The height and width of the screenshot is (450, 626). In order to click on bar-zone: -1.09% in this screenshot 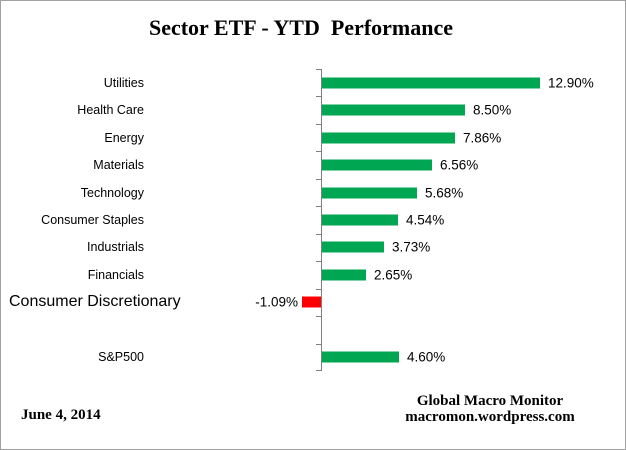, I will do `click(385, 302)`.